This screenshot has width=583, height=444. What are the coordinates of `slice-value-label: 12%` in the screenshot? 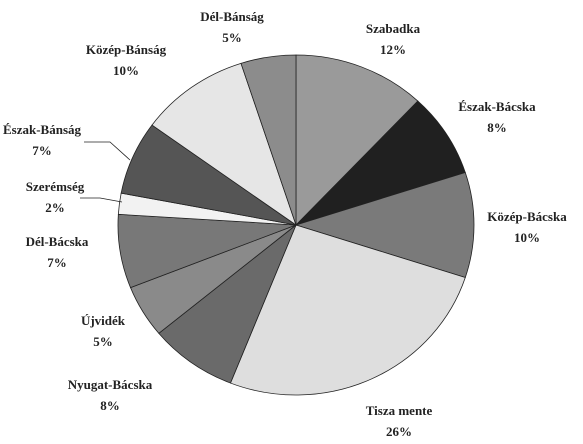 It's located at (393, 49).